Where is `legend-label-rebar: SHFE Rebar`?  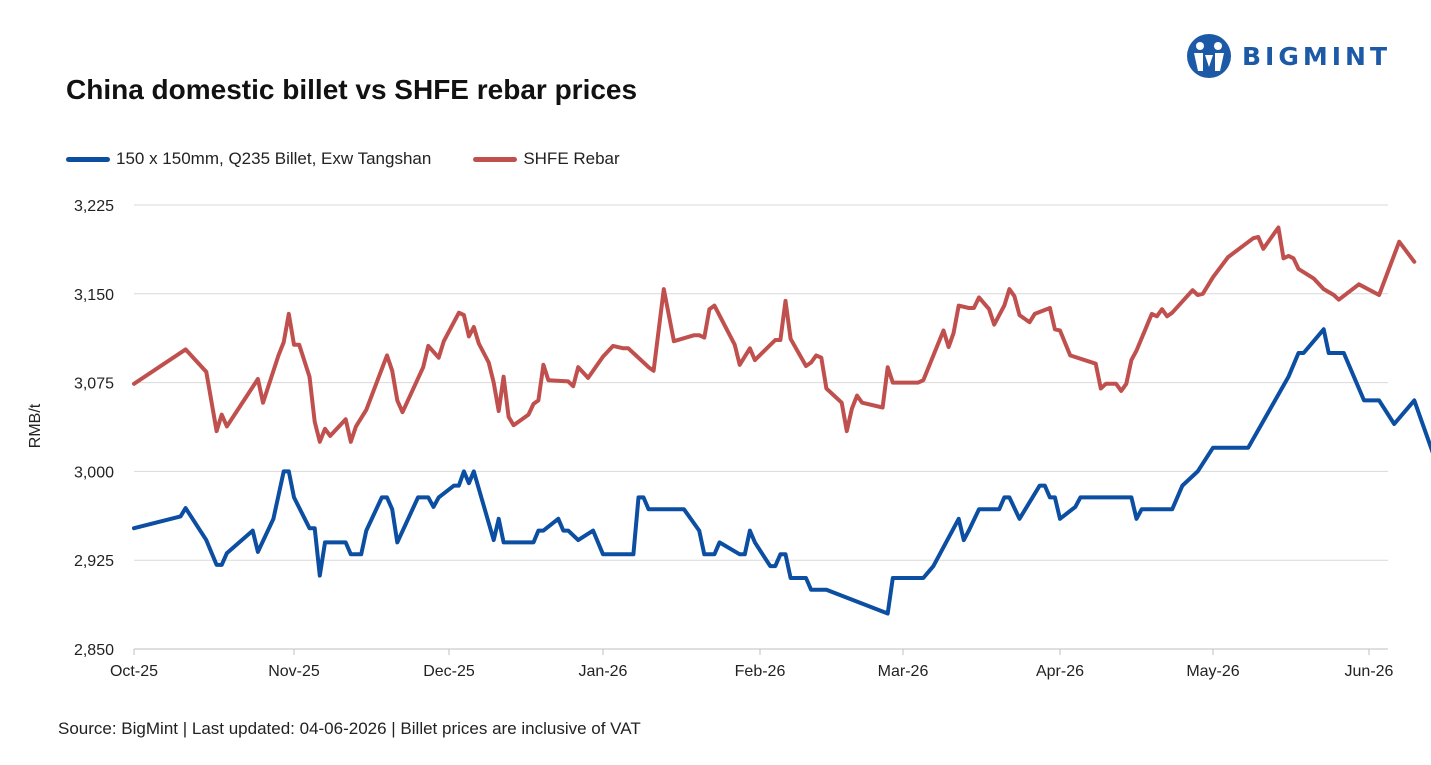 legend-label-rebar: SHFE Rebar is located at coordinates (571, 158).